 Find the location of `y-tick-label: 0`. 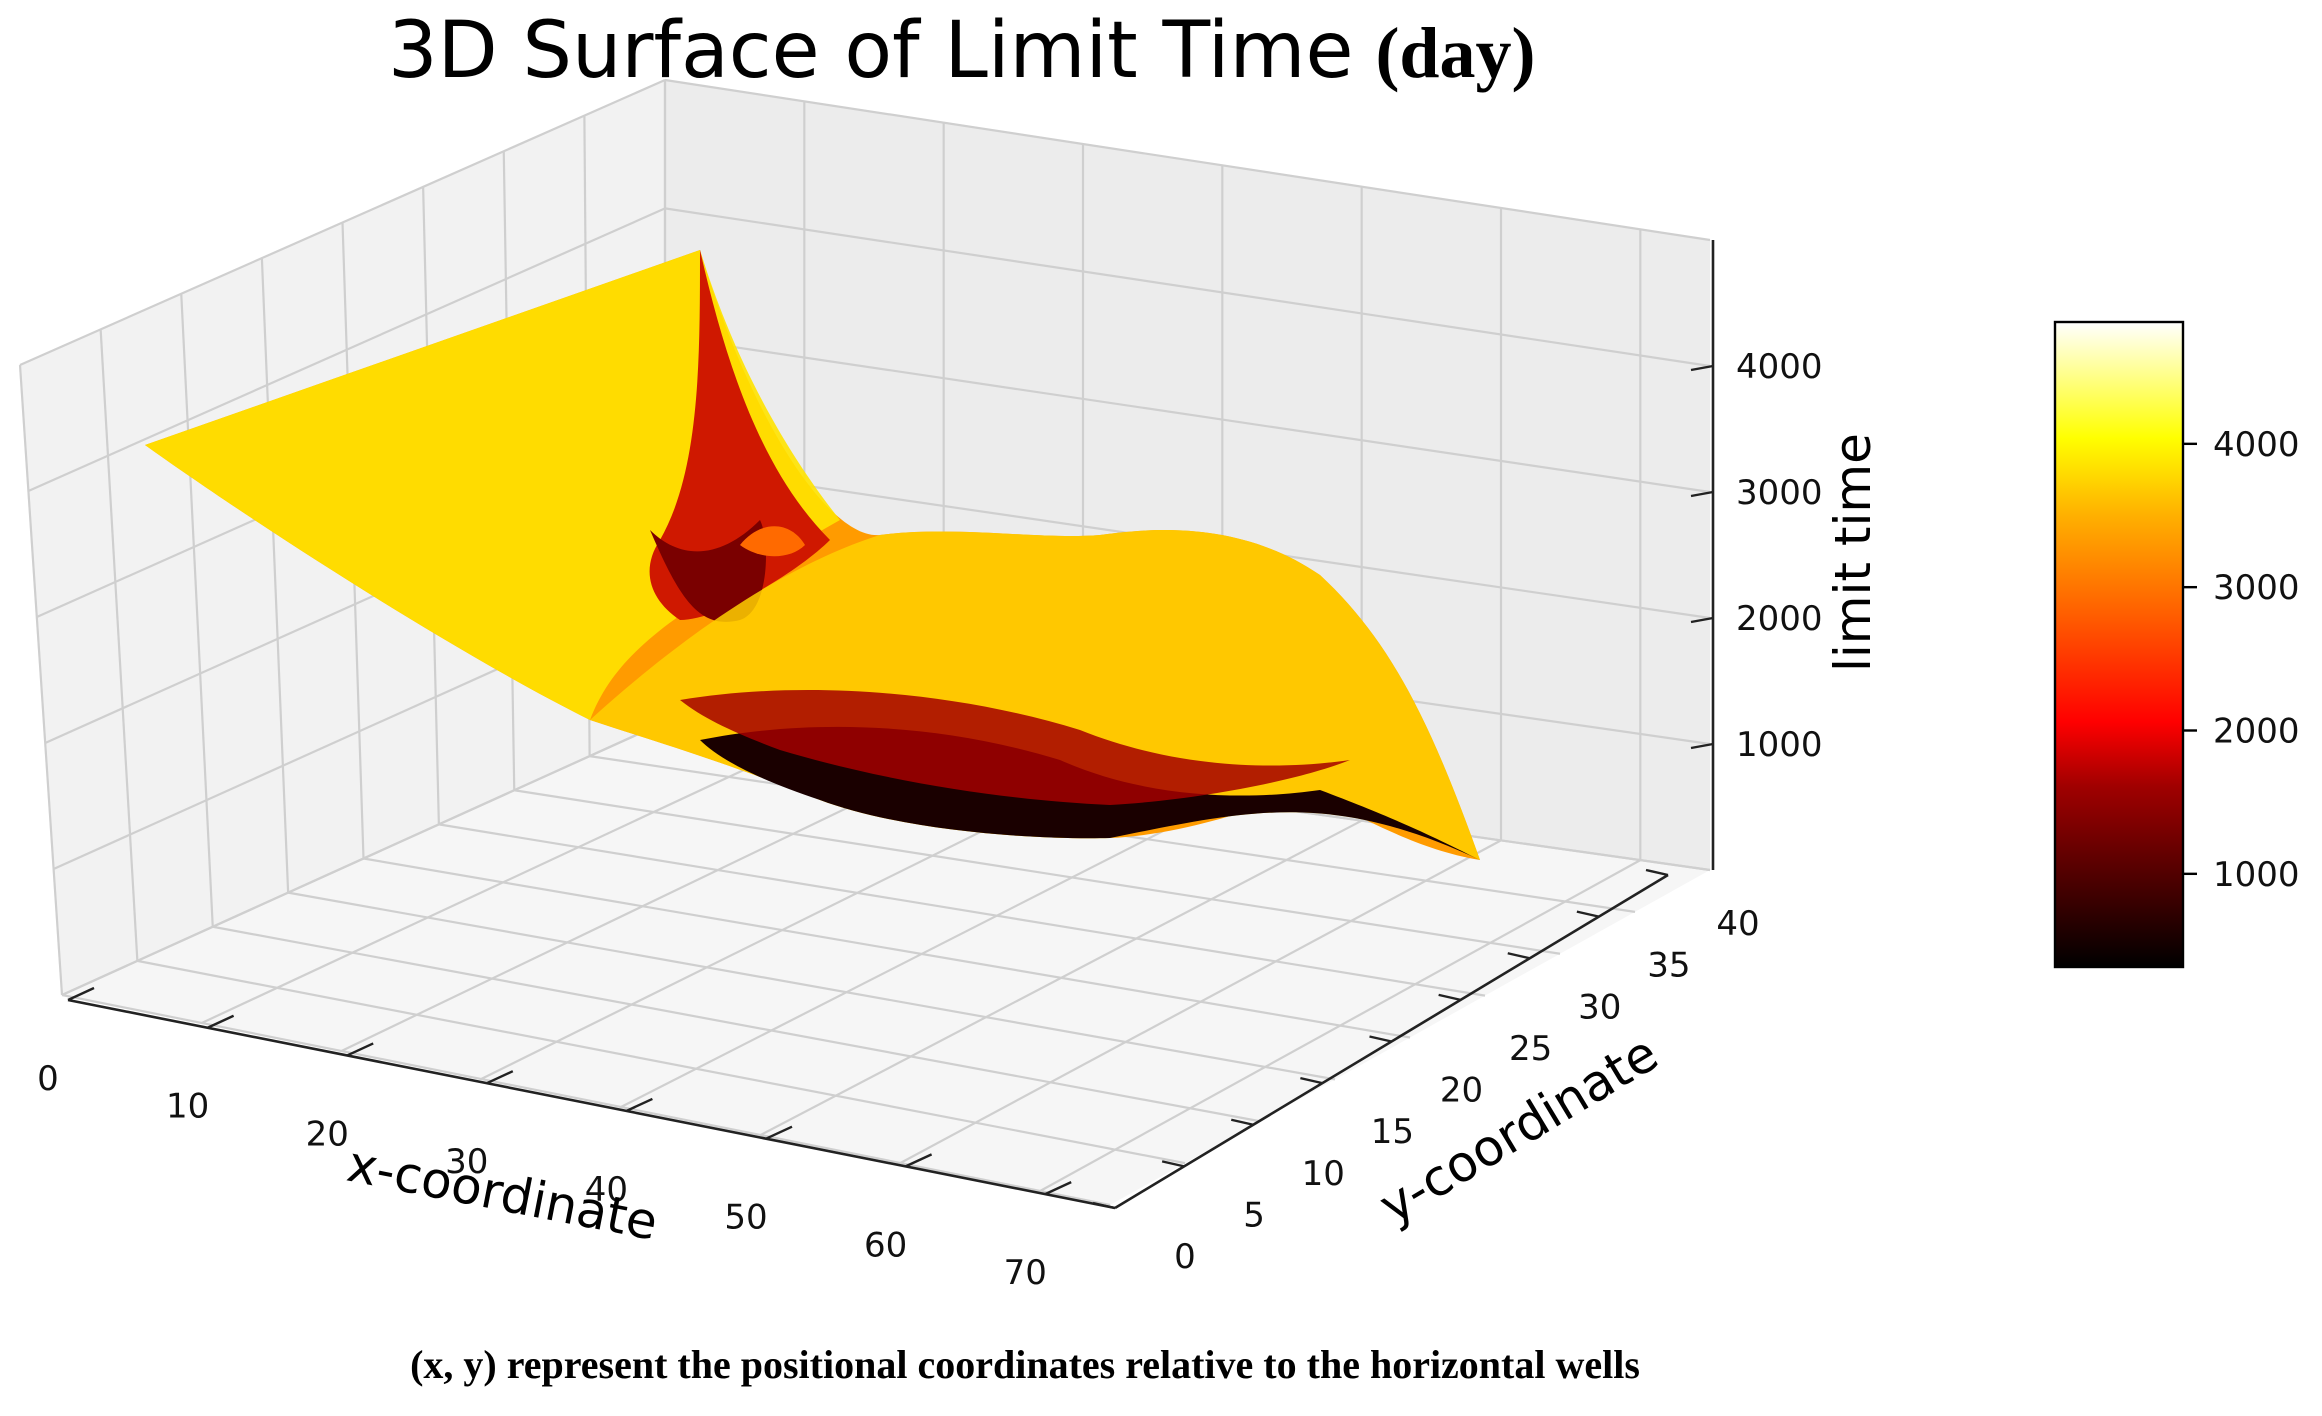

y-tick-label: 0 is located at coordinates (1185, 1257).